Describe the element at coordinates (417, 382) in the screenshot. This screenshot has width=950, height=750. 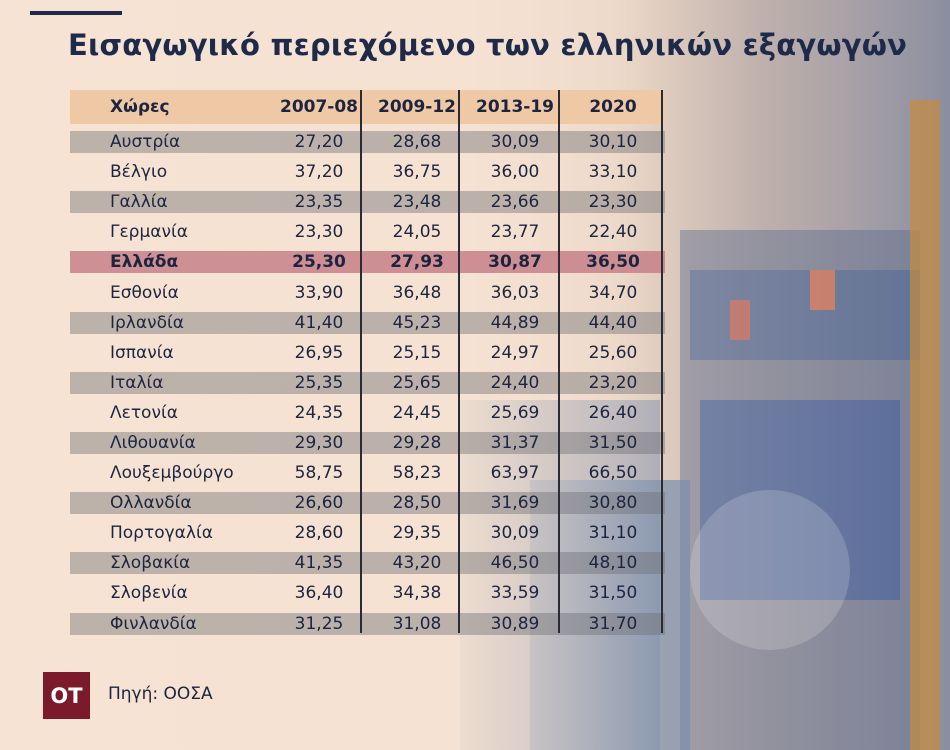
I see `value-cell: 25,65` at that location.